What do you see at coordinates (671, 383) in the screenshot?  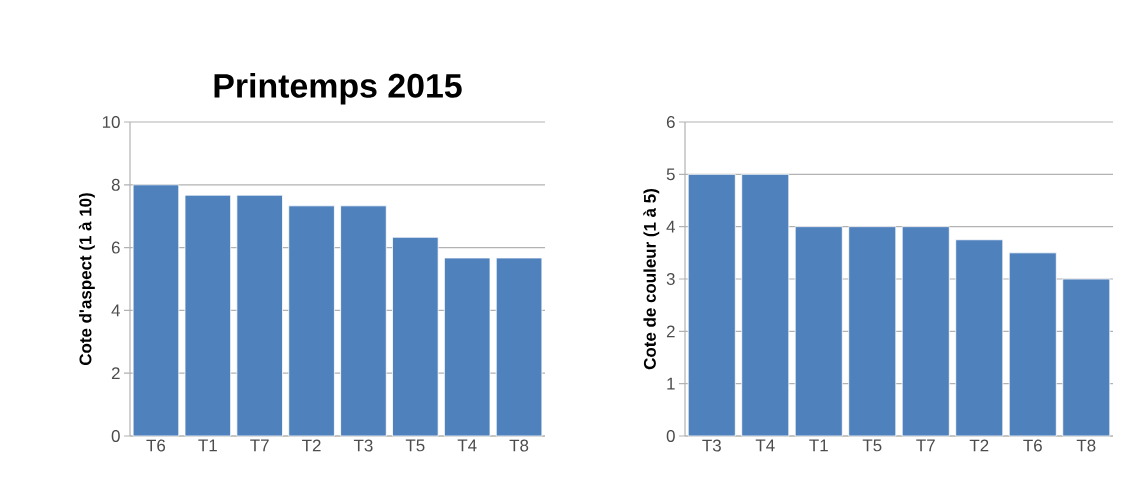 I see `y-tick-label: 1` at bounding box center [671, 383].